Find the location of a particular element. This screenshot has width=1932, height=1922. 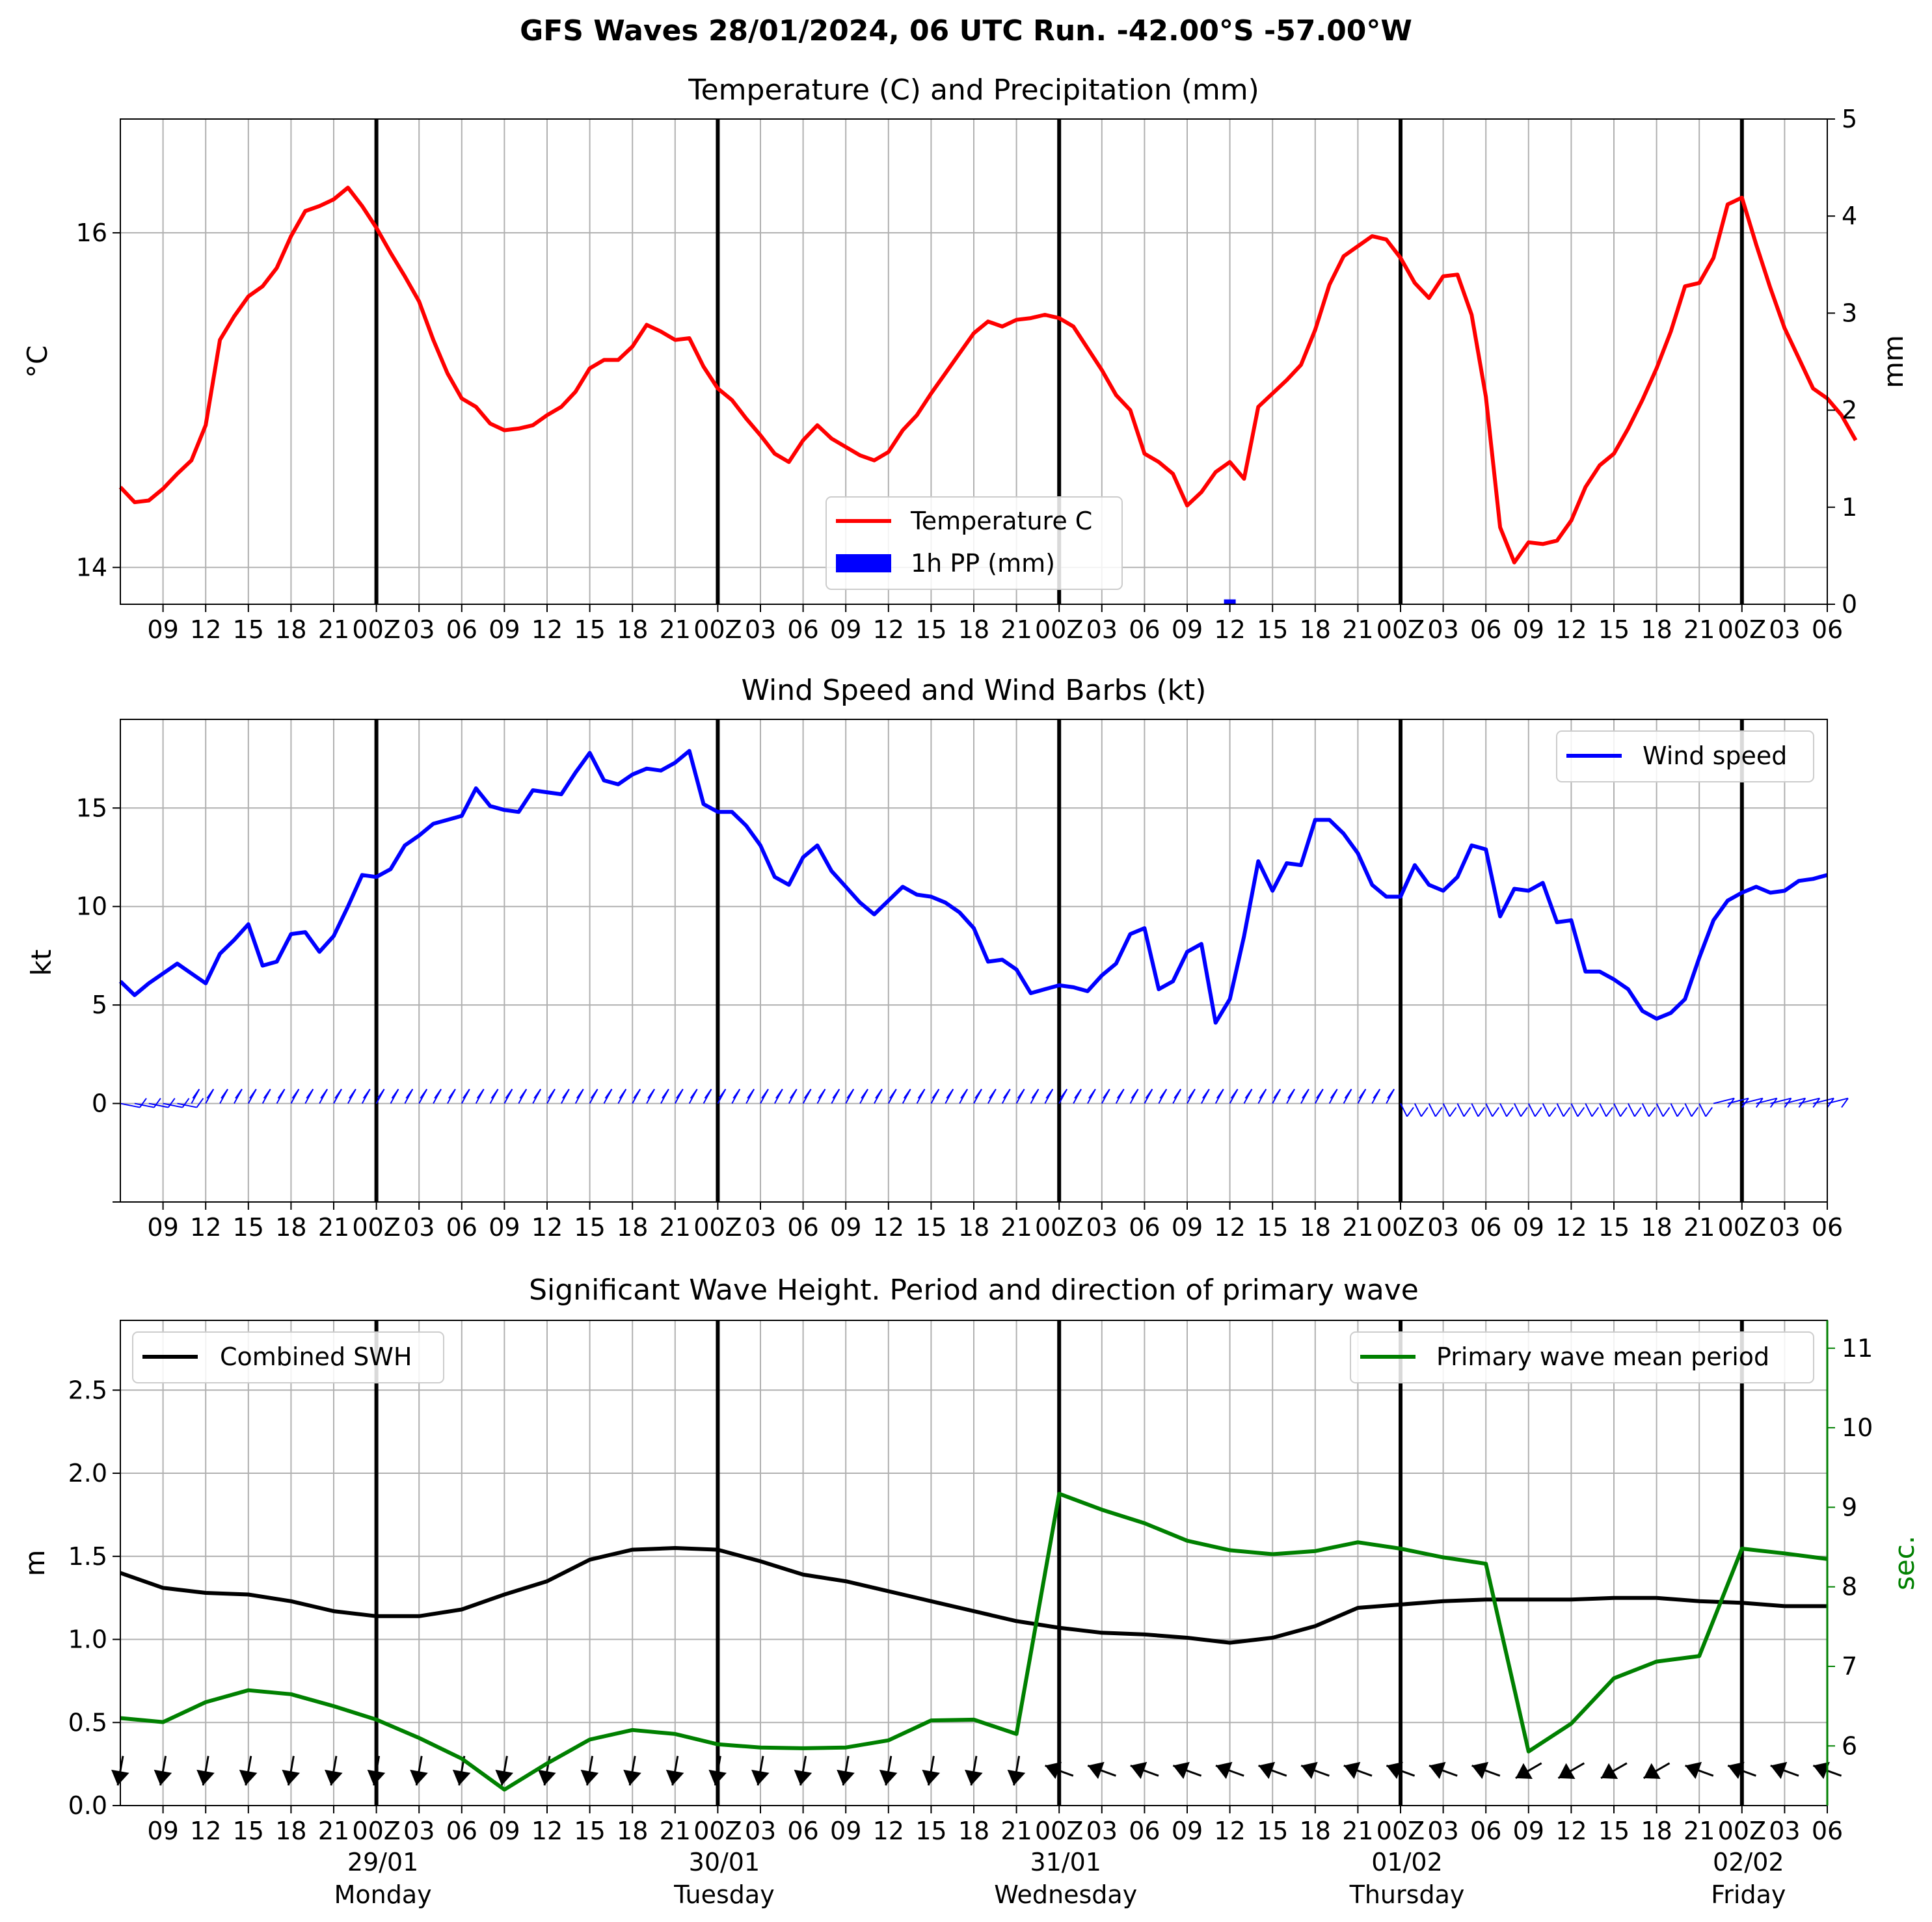

precip-legend-swatch is located at coordinates (863, 563).